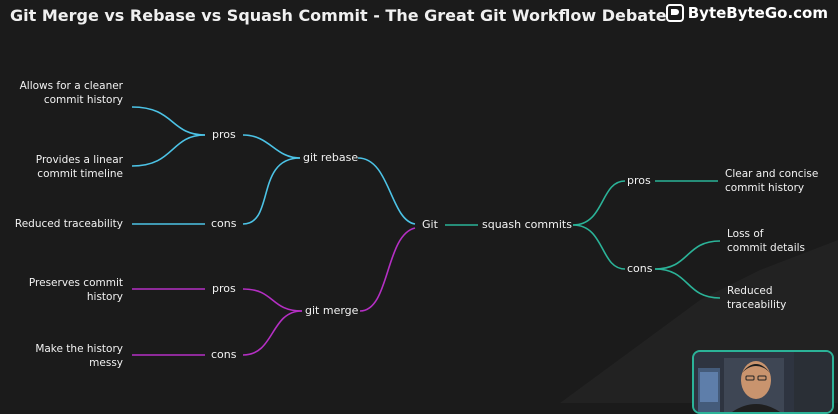  I want to click on connector-pros-rebase, so click(271, 146).